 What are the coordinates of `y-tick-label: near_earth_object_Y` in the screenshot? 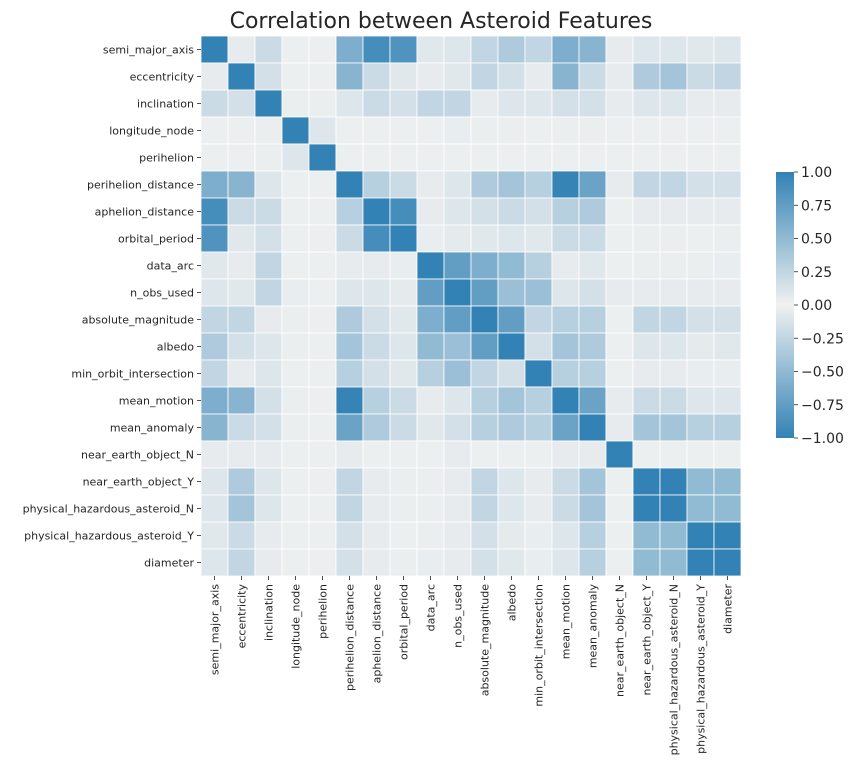 It's located at (139, 482).